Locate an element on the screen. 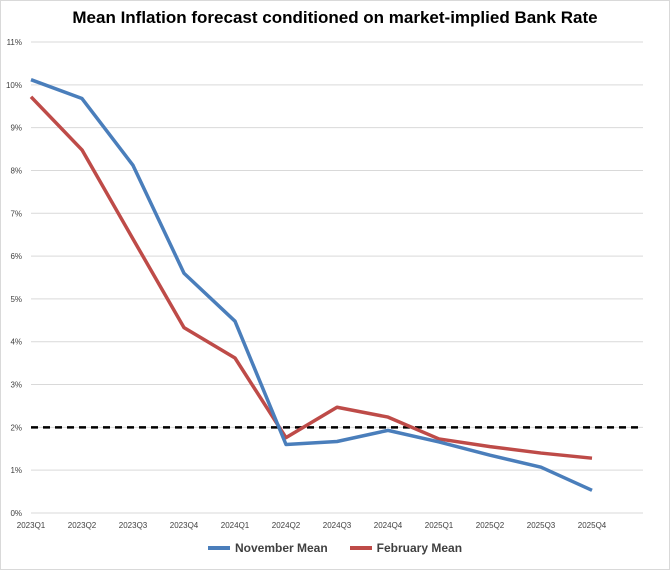  x-tick-label: 2023Q4 is located at coordinates (184, 525).